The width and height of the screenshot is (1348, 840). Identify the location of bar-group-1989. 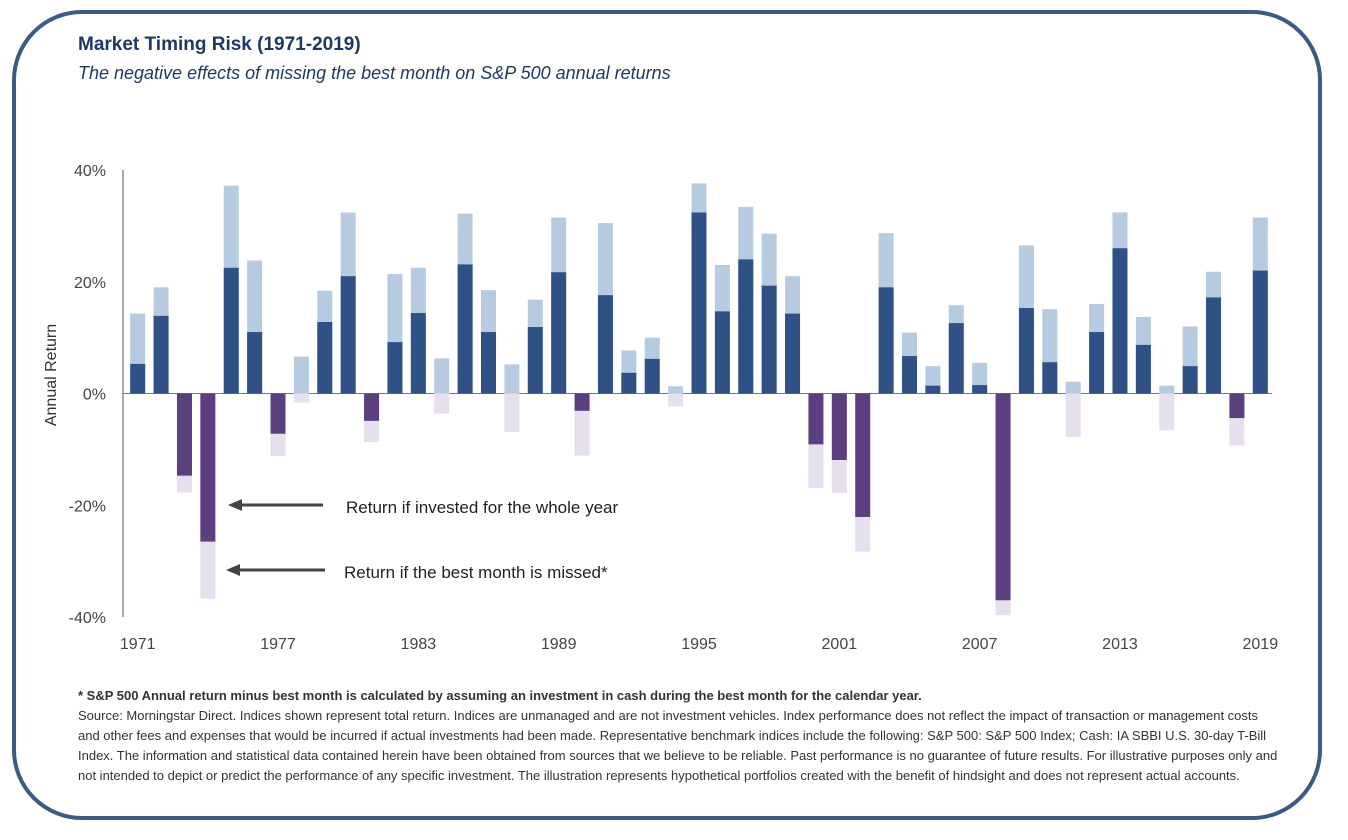
(559, 305).